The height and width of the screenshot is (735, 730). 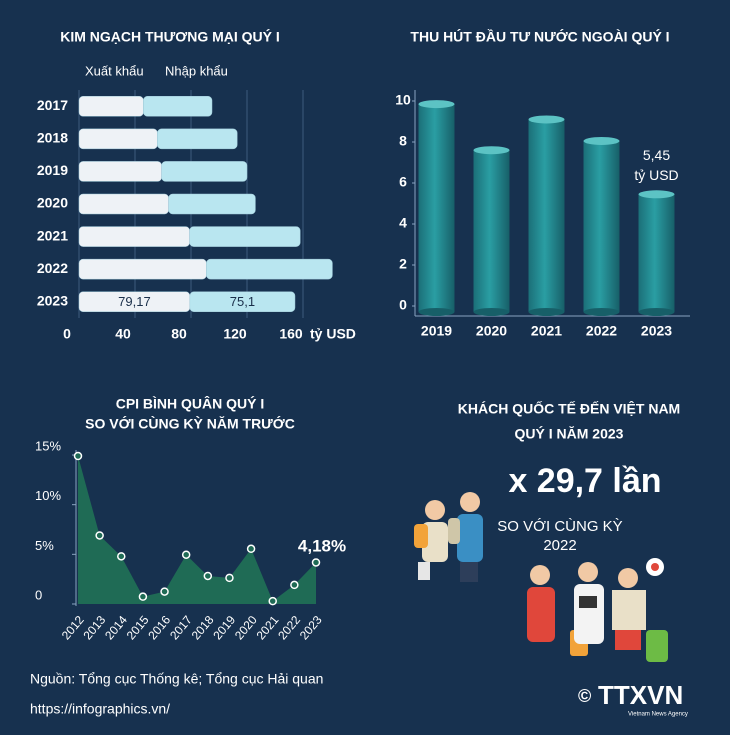 I want to click on value-label: 75,1, so click(x=242, y=301).